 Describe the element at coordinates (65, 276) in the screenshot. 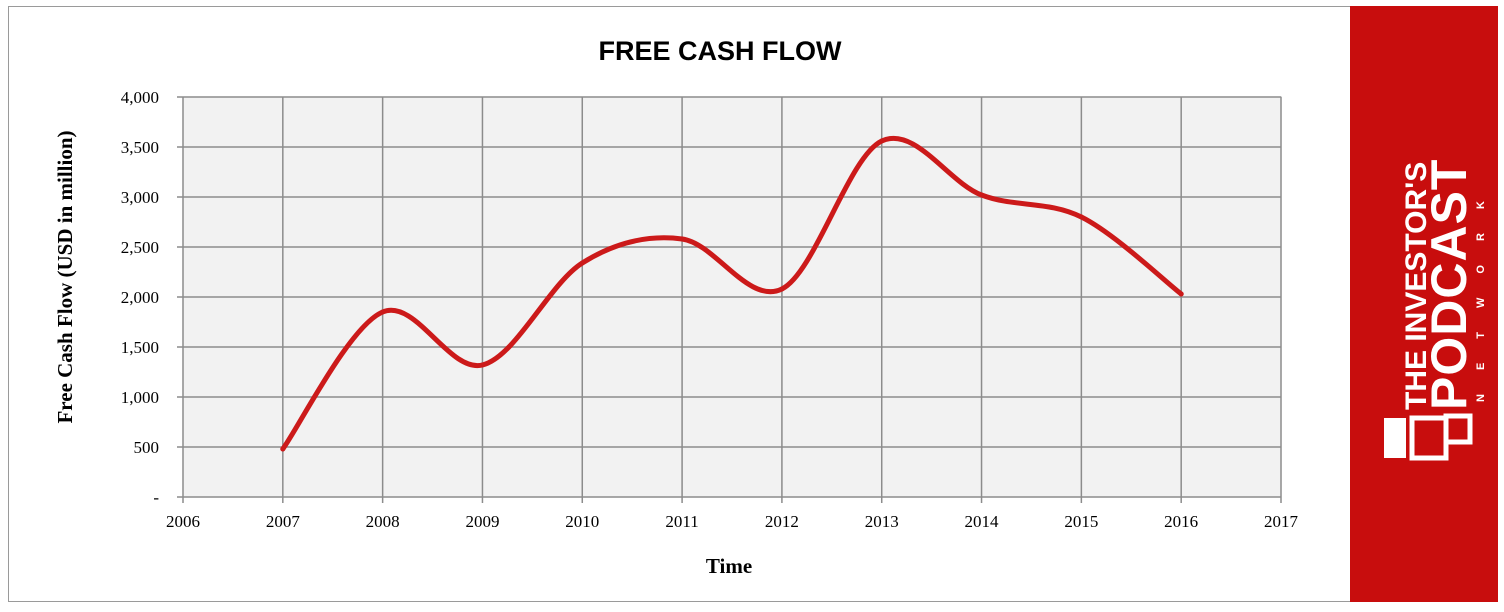

I see `y-axis-title: Free Cash Flow (USD in million)` at that location.